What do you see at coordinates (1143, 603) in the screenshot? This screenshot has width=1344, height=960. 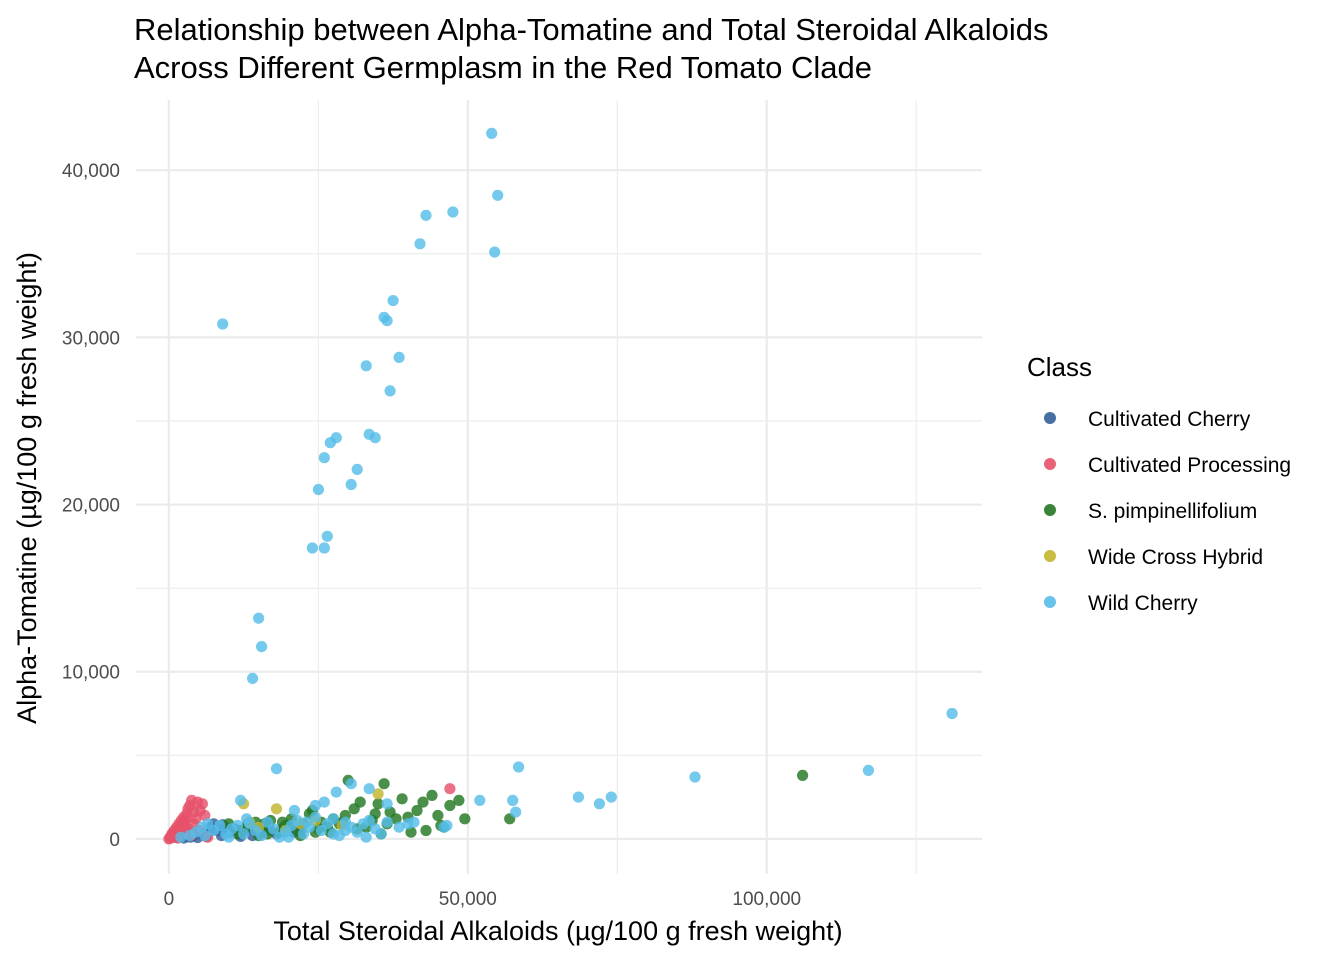 I see `legend-label: Wild Cherry` at bounding box center [1143, 603].